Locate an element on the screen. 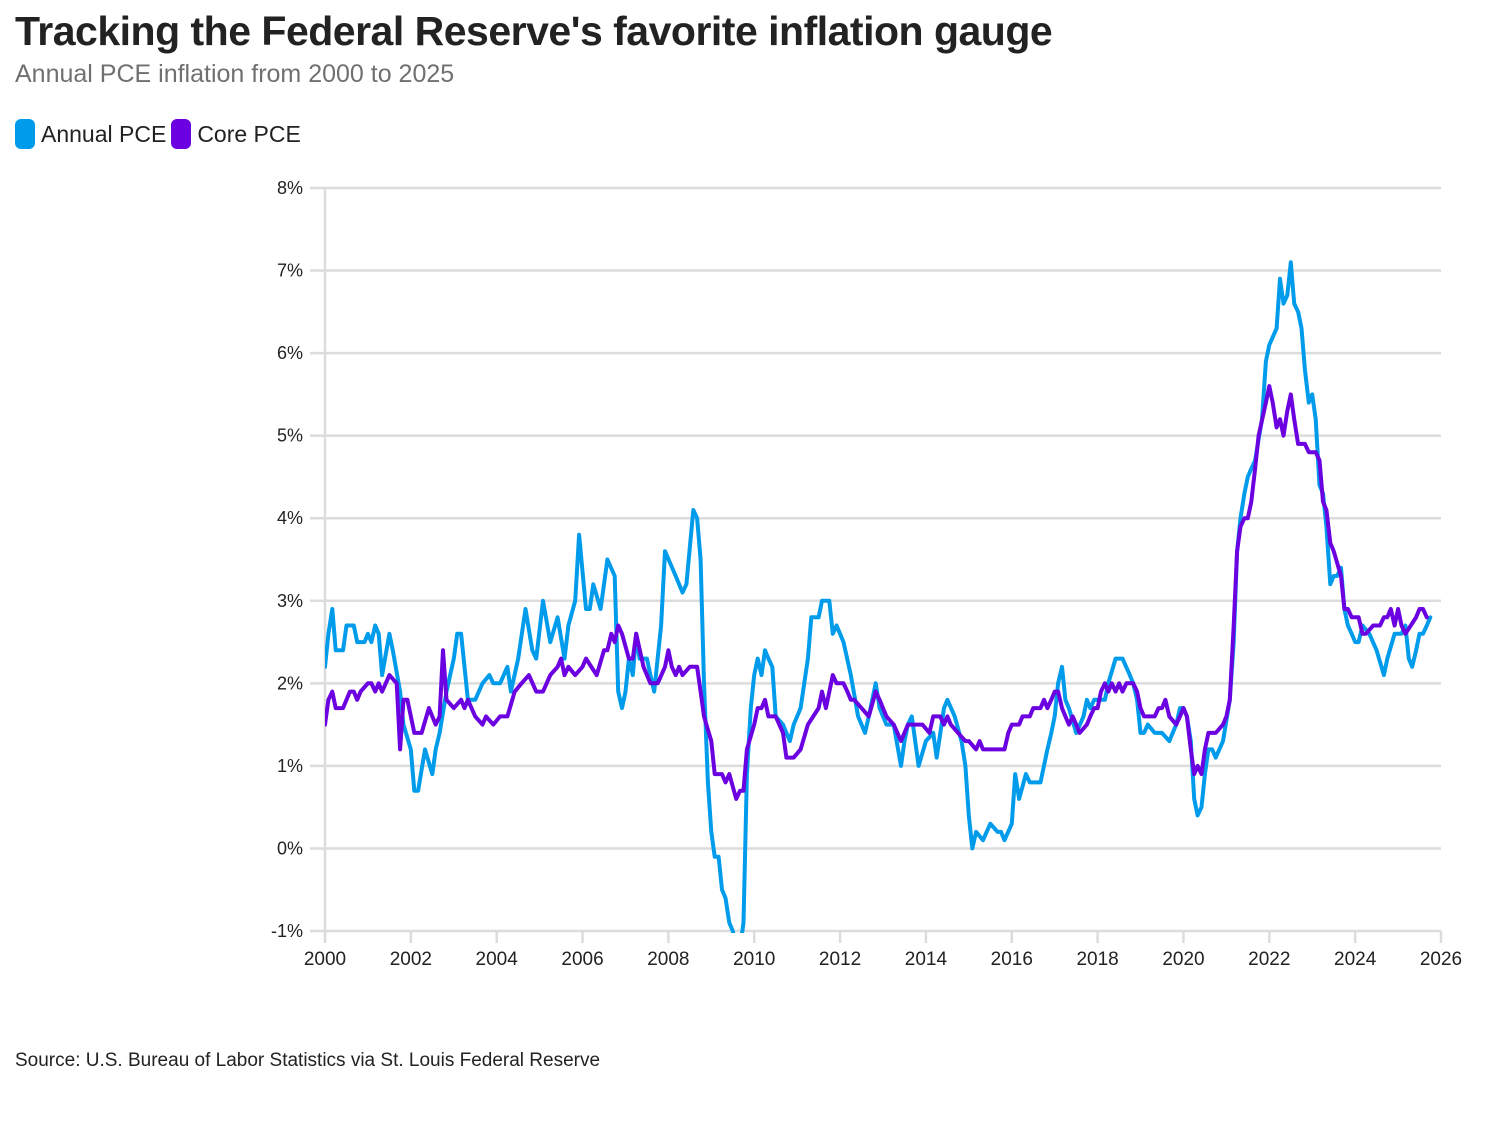  y-tick-label: 1% is located at coordinates (290, 766).